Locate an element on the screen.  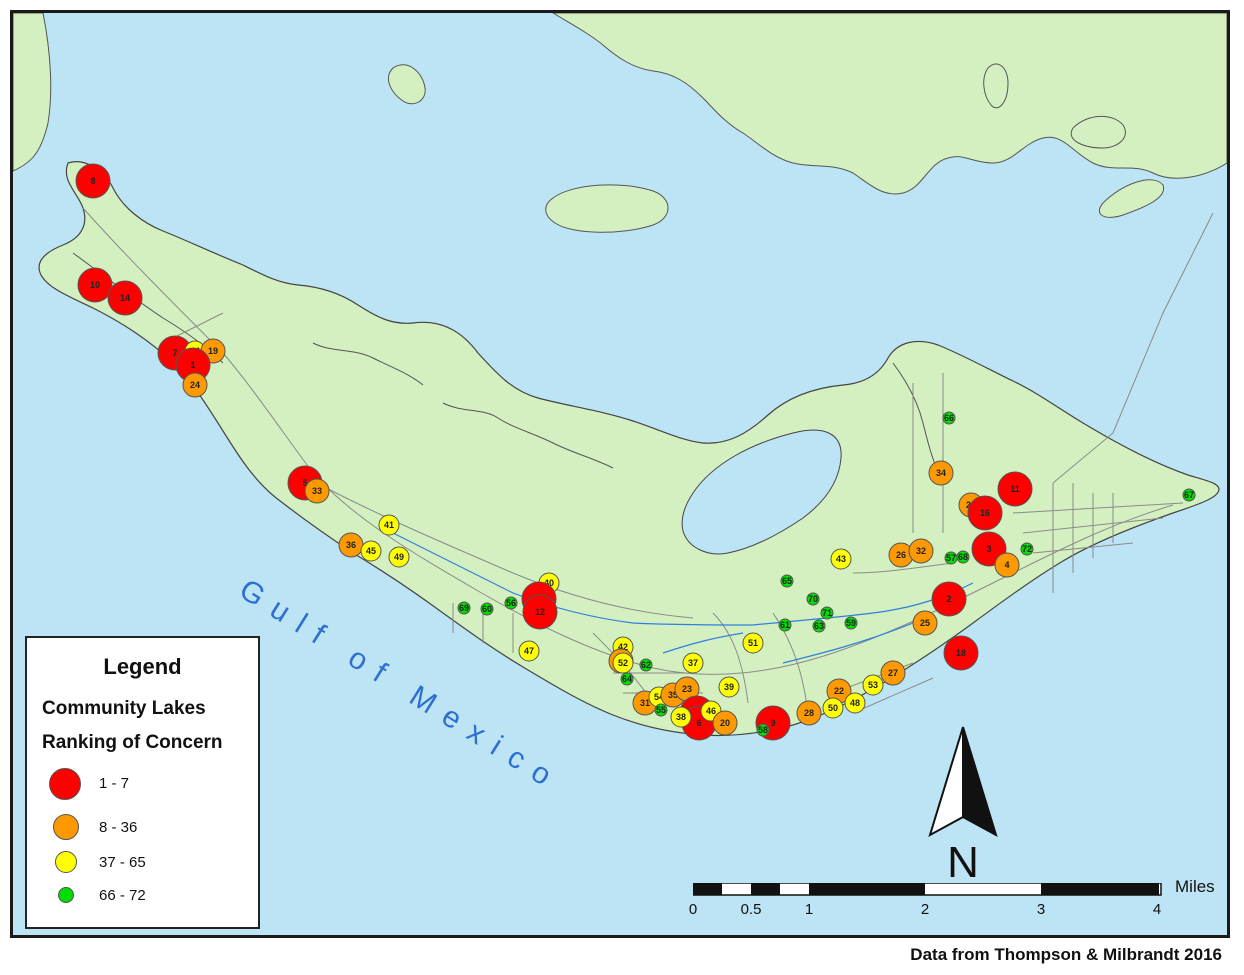
lake-rank-label: 40 is located at coordinates (549, 583).